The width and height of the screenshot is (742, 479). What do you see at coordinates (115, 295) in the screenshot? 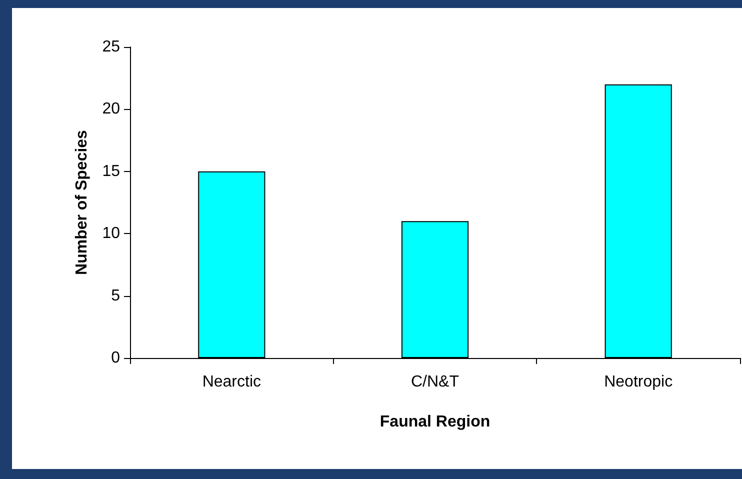
I see `y-tick-label: 5` at bounding box center [115, 295].